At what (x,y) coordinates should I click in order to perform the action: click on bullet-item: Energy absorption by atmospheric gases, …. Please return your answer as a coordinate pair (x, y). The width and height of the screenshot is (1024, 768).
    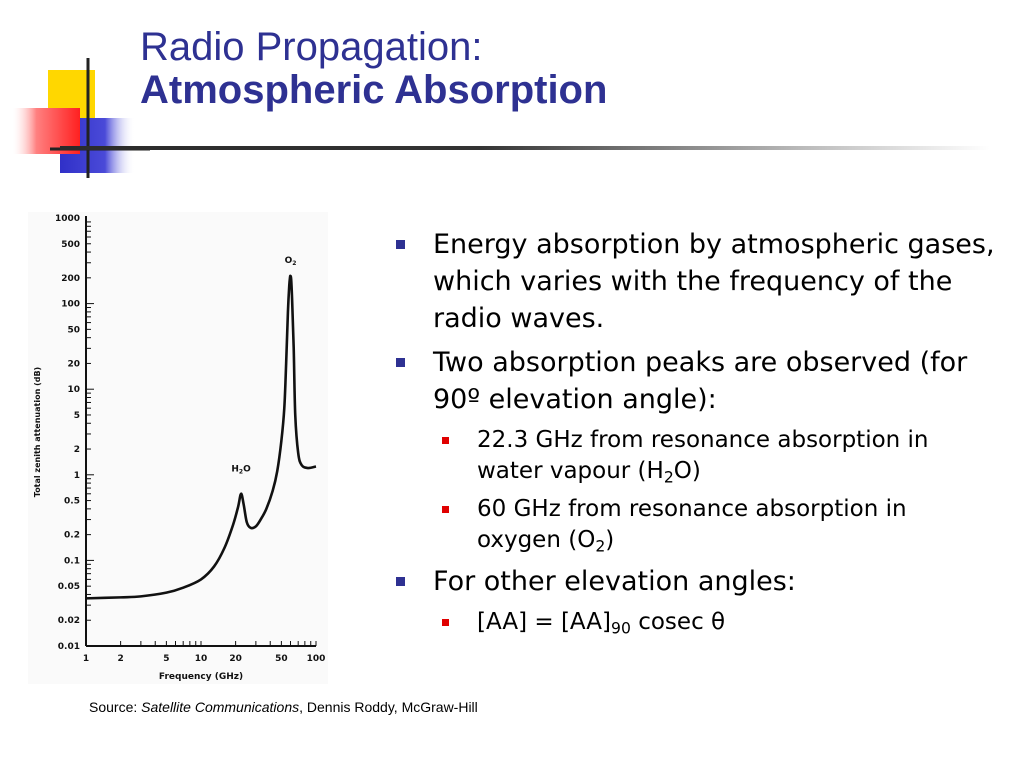
    Looking at the image, I should click on (696, 281).